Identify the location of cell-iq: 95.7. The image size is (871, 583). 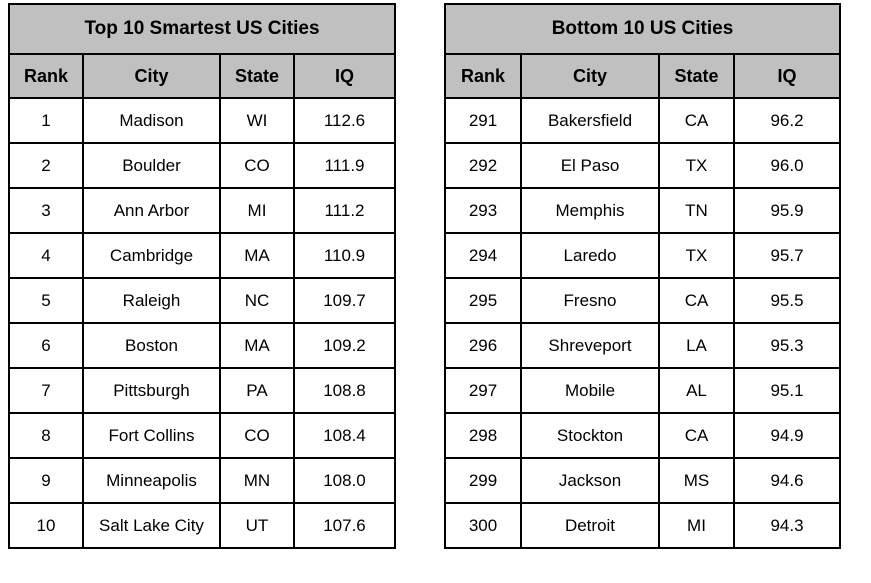
(787, 255).